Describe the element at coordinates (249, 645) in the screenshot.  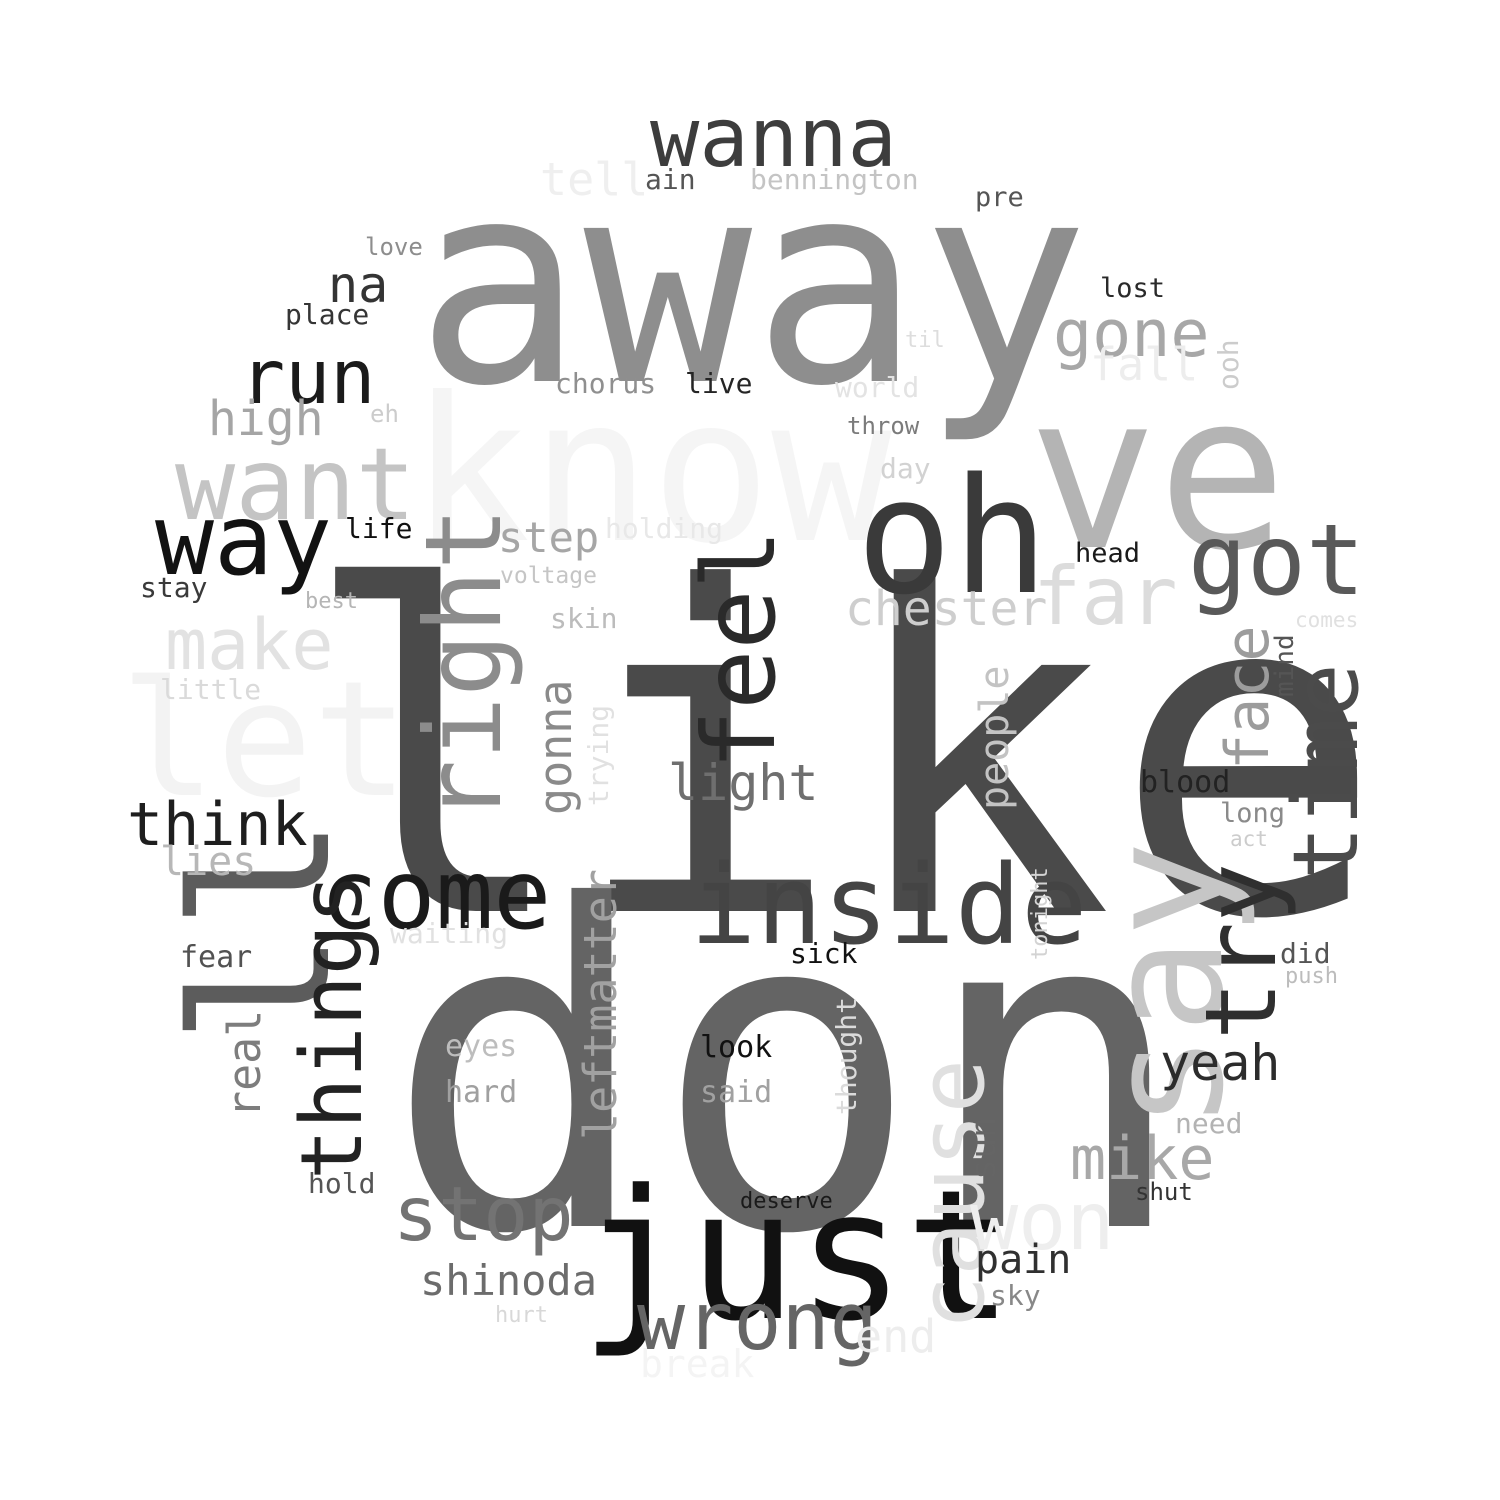
I see `word-make: make` at that location.